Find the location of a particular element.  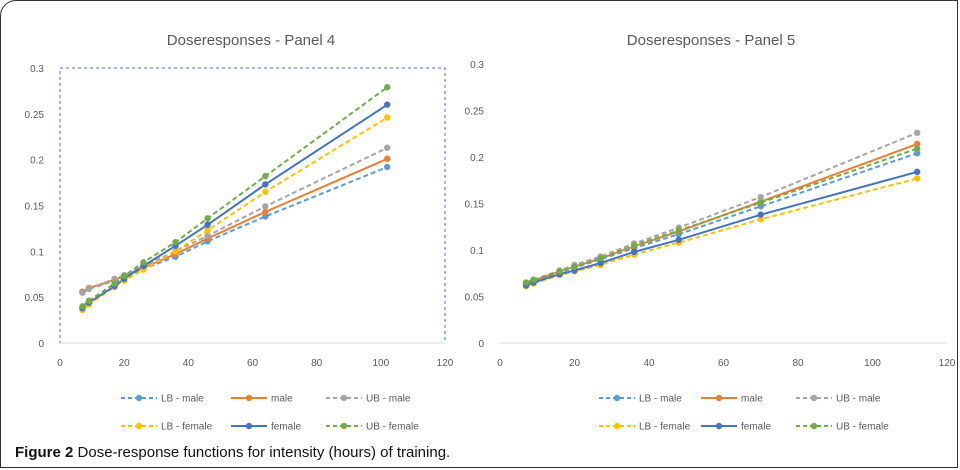

x-tick-label: 80 is located at coordinates (798, 363).